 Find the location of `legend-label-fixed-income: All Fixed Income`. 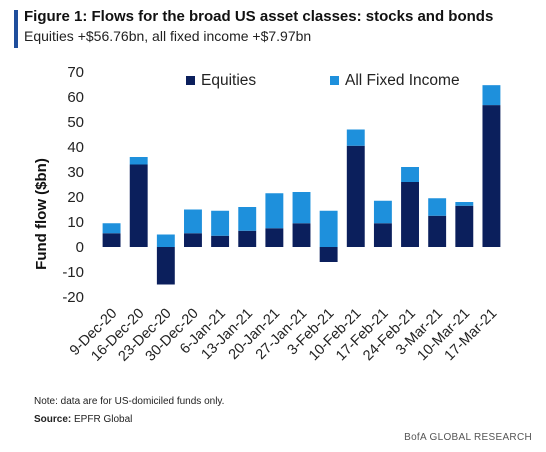

legend-label-fixed-income: All Fixed Income is located at coordinates (402, 80).